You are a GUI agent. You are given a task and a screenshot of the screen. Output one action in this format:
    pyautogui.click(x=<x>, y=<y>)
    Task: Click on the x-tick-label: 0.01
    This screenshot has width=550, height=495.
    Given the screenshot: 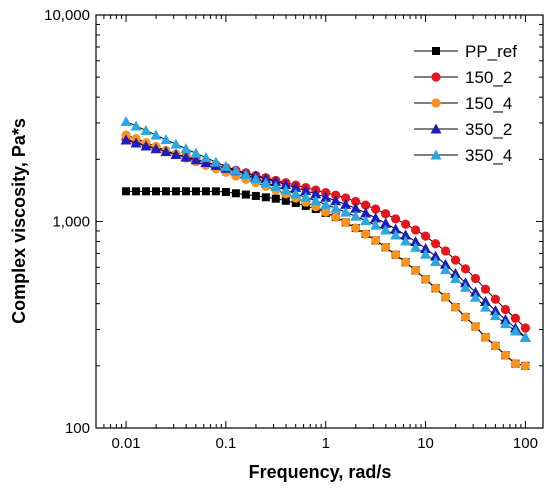 What is the action you would take?
    pyautogui.click(x=125, y=443)
    